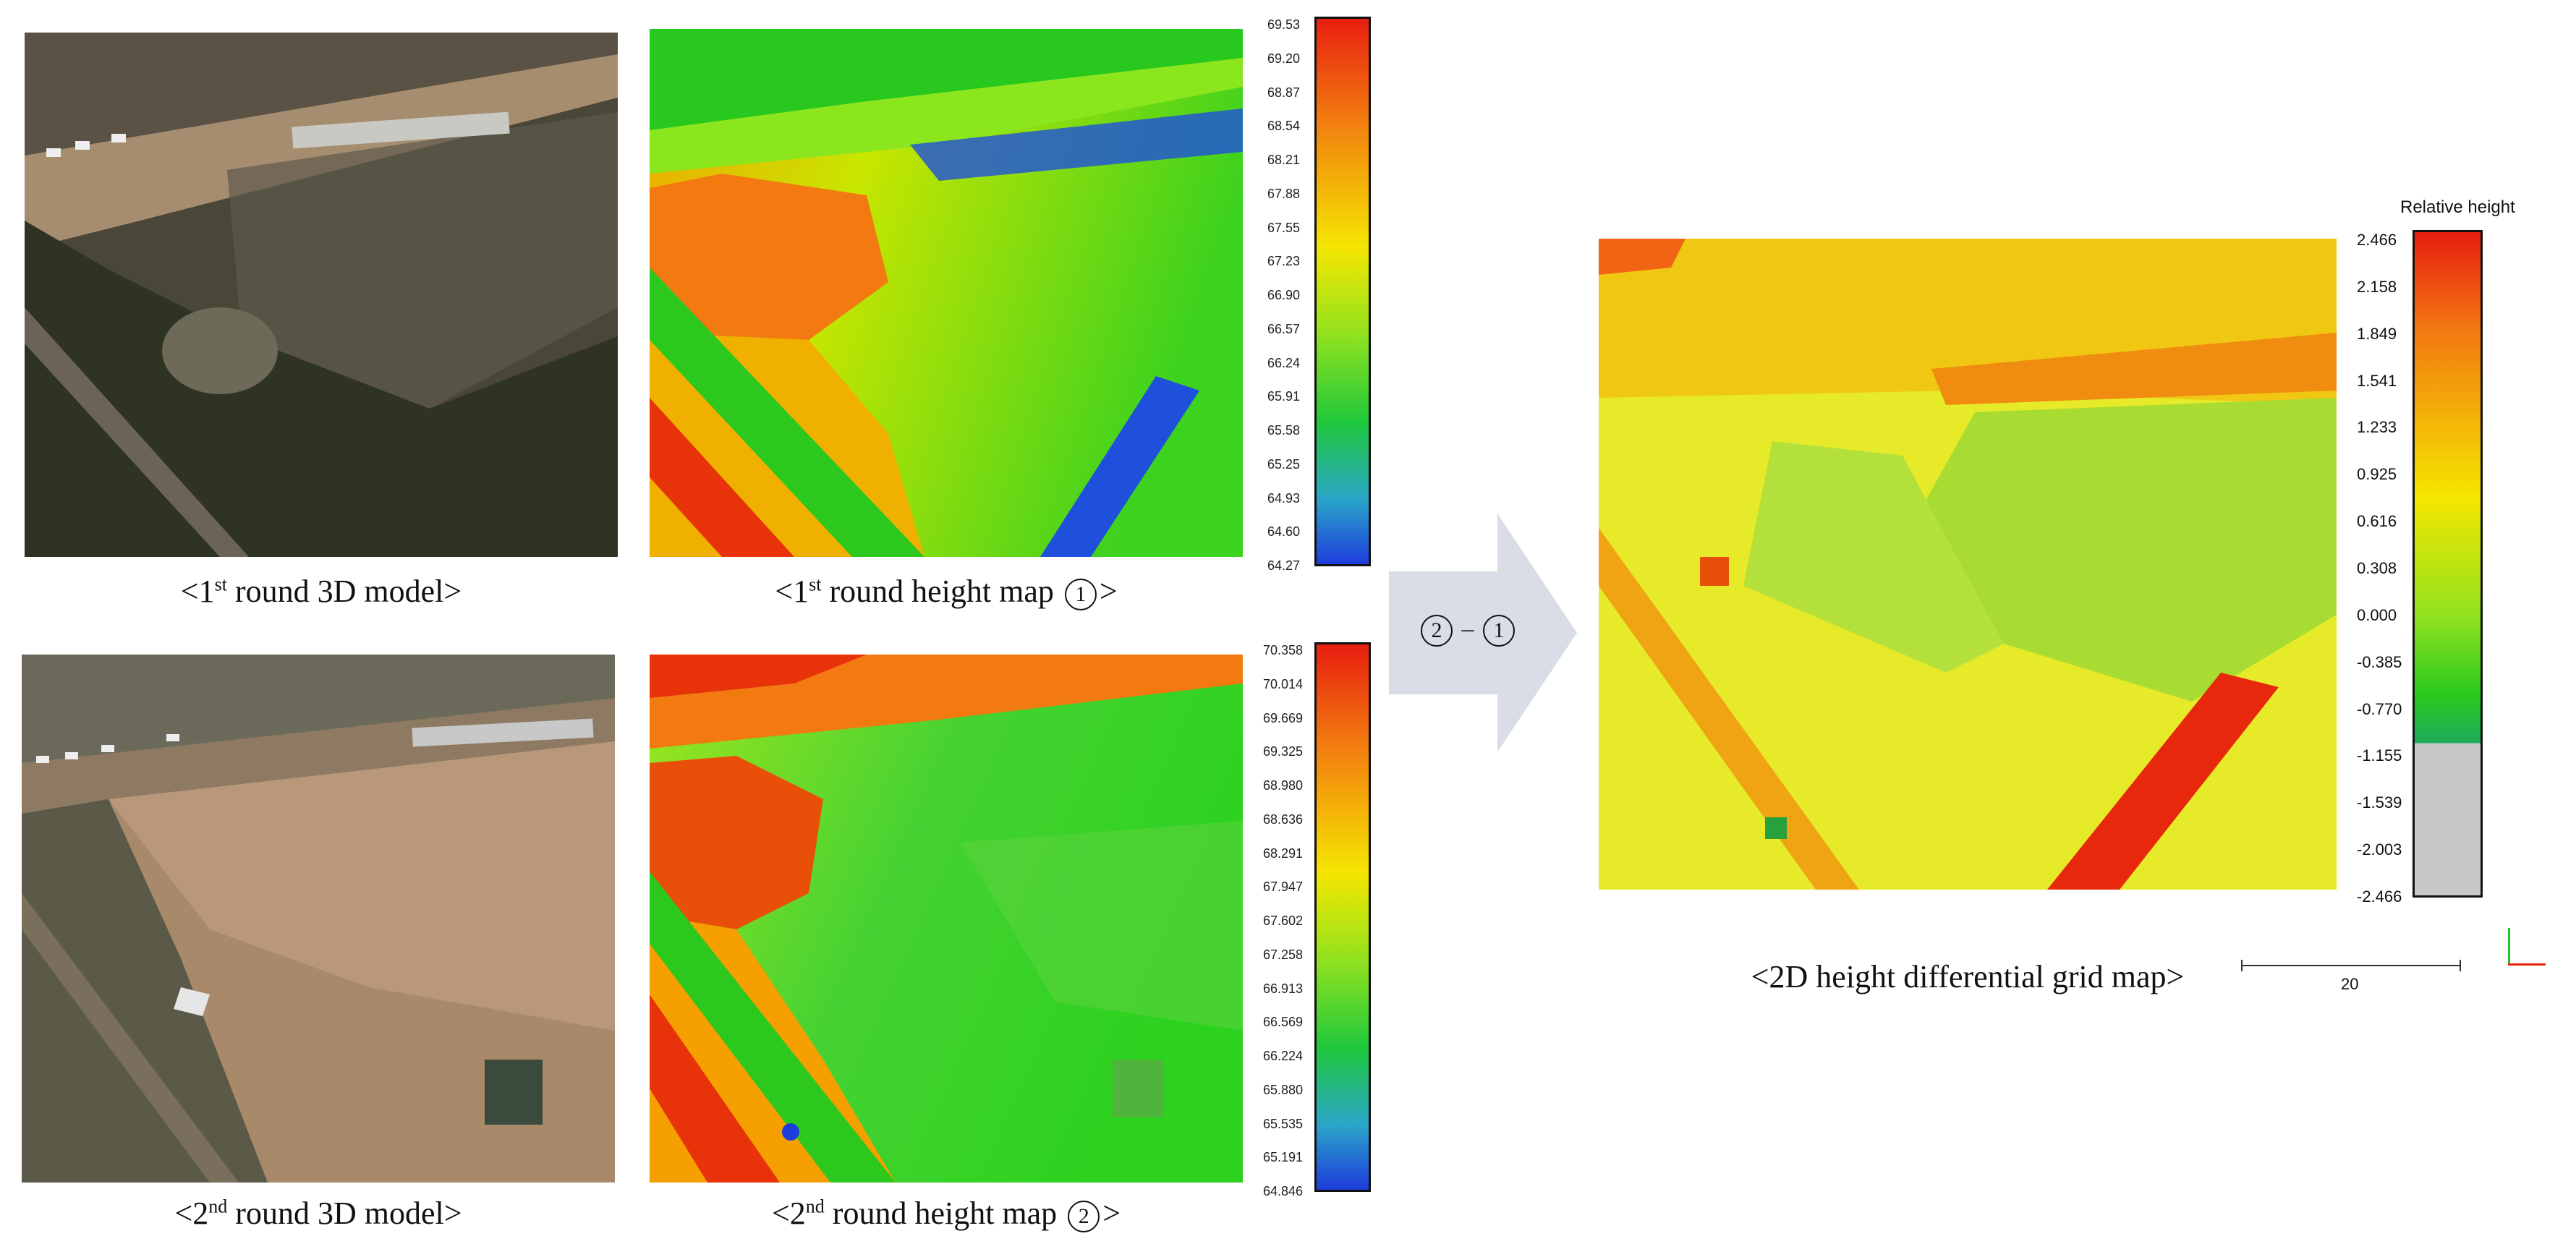  I want to click on scale-bar, so click(2351, 965).